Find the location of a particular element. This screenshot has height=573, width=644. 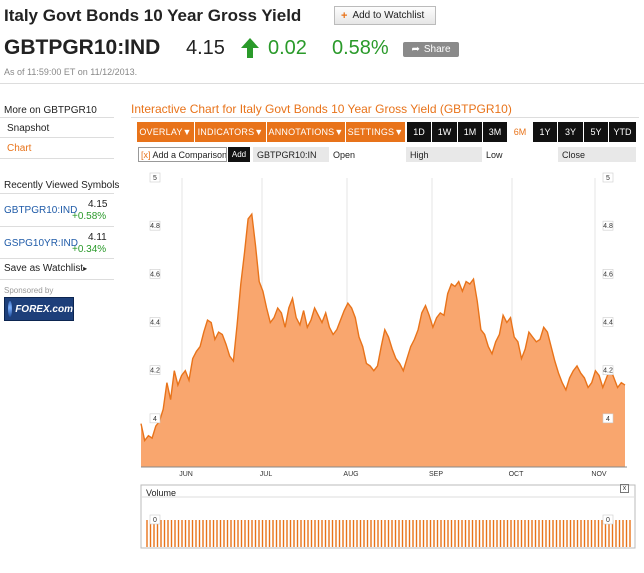

range-ytd: YTD is located at coordinates (622, 132).